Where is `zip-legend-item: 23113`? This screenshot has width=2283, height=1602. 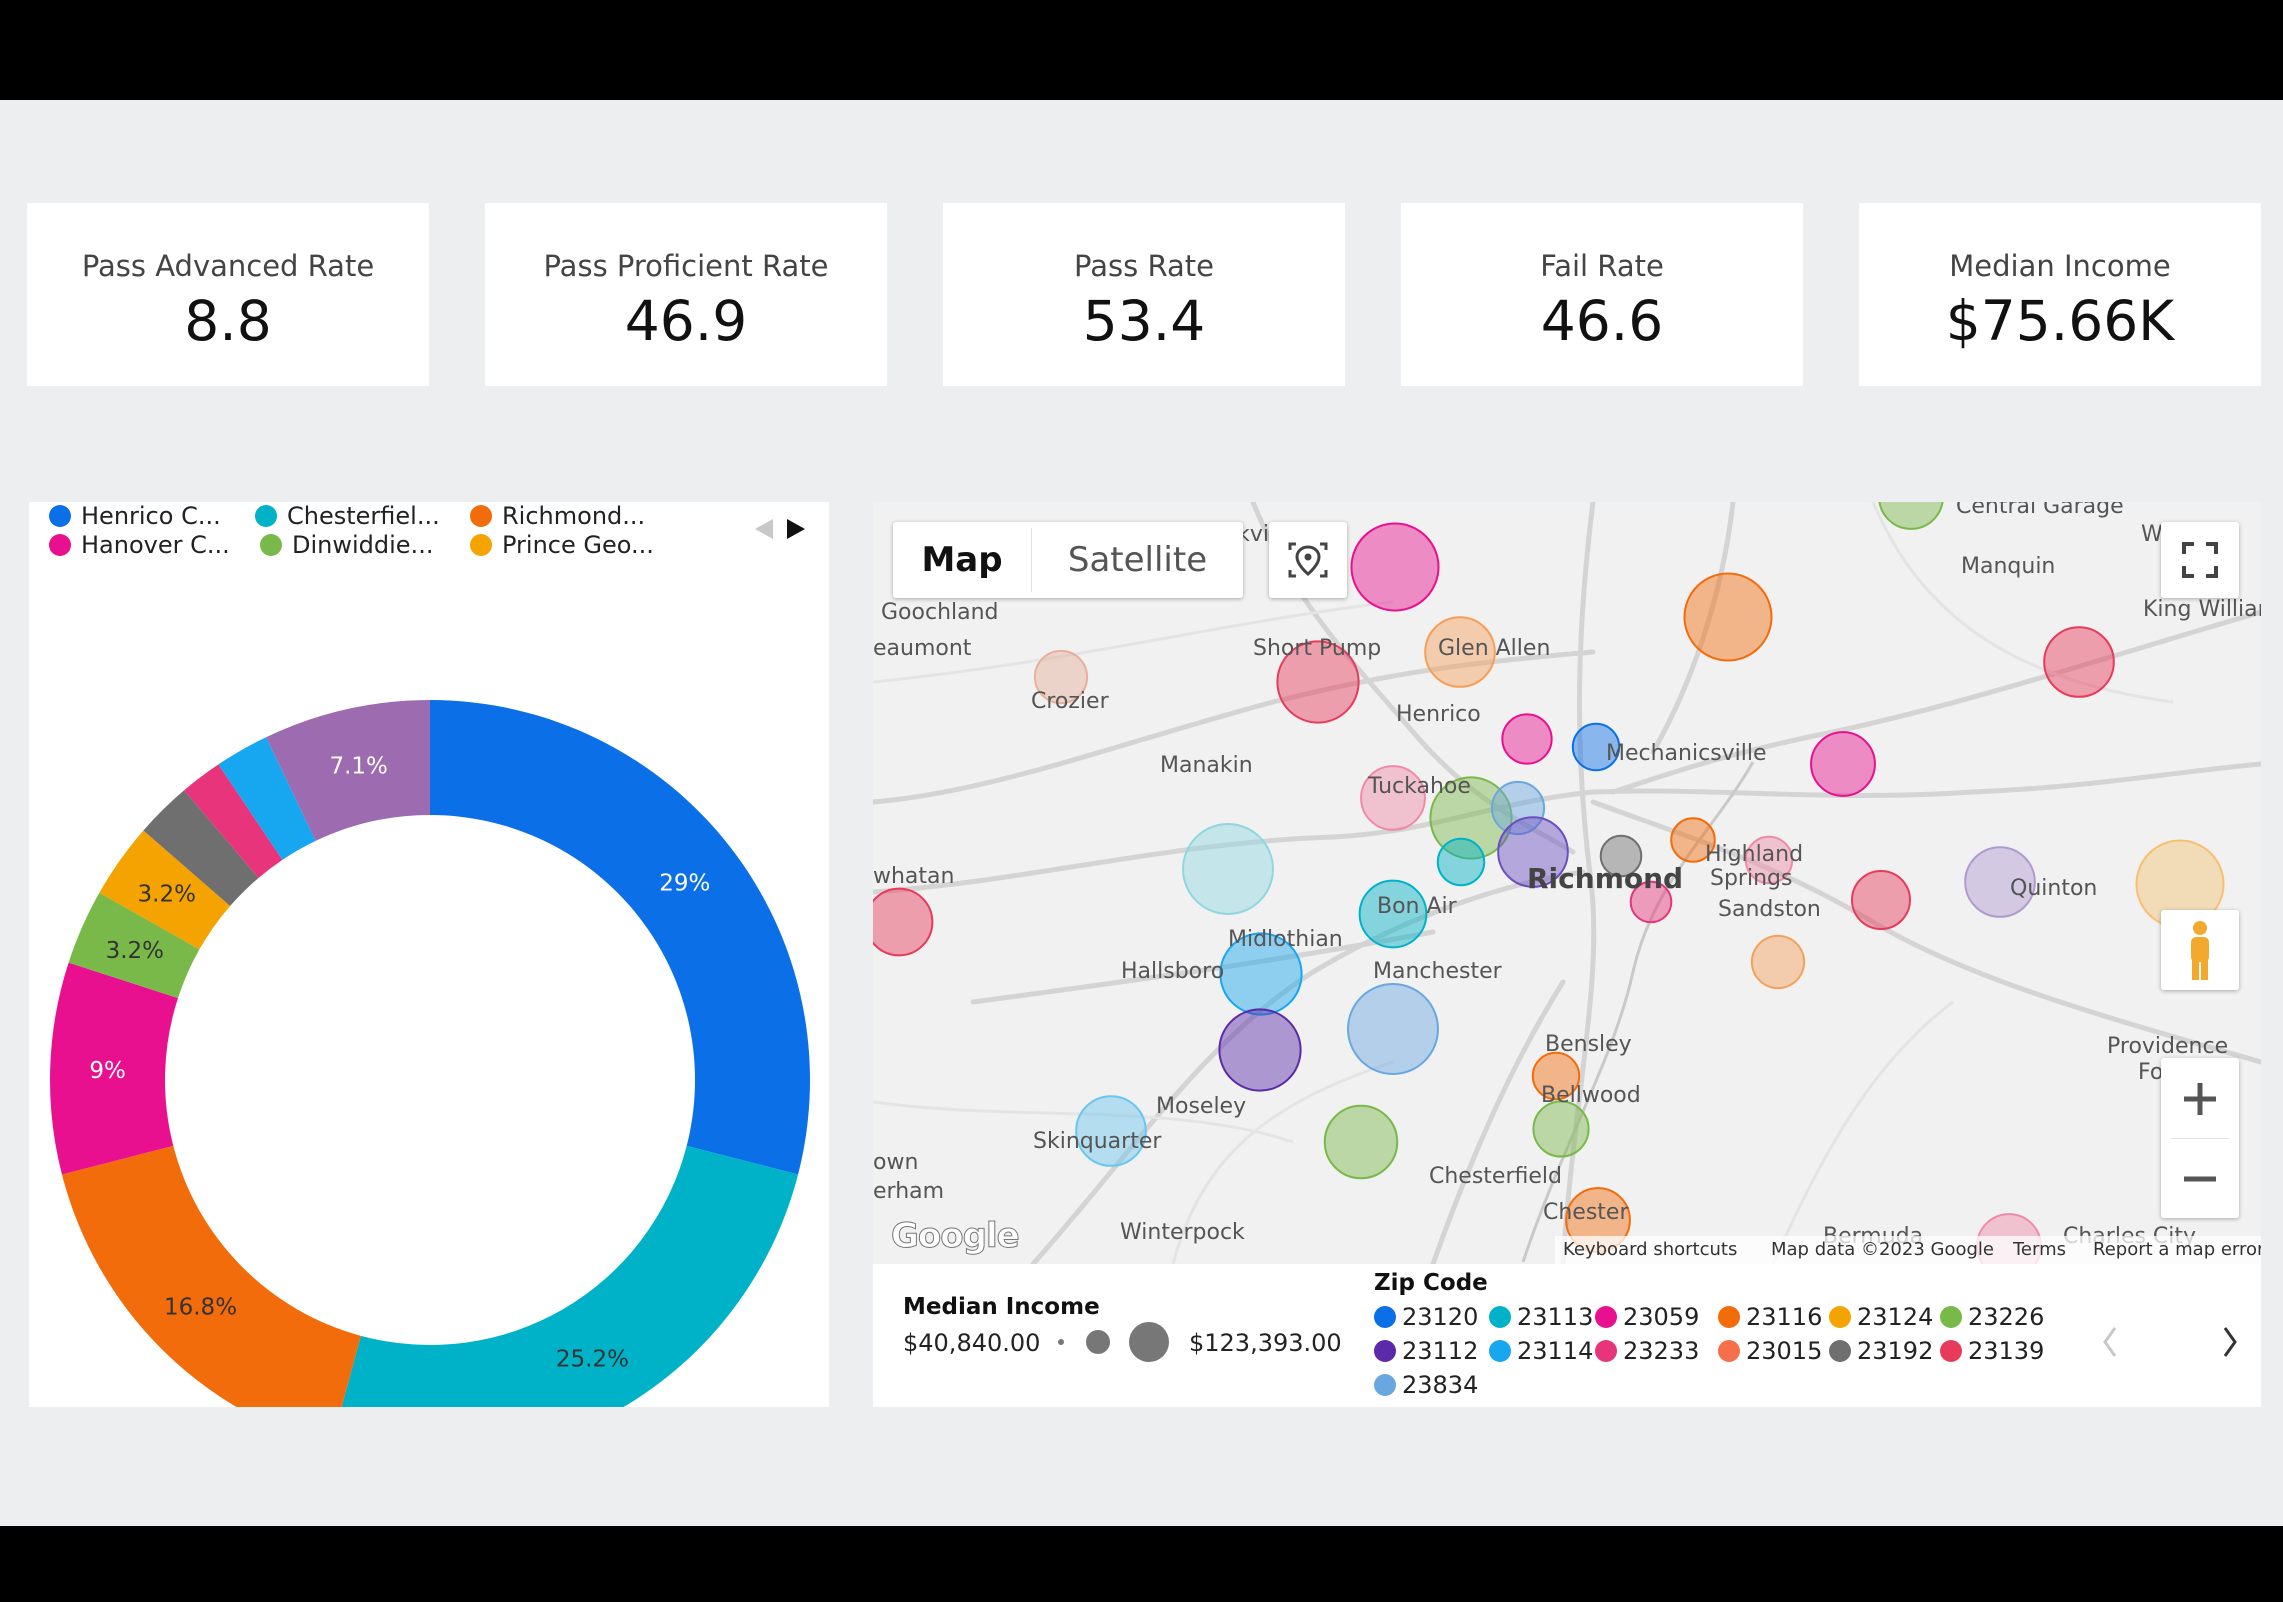 zip-legend-item: 23113 is located at coordinates (1541, 1317).